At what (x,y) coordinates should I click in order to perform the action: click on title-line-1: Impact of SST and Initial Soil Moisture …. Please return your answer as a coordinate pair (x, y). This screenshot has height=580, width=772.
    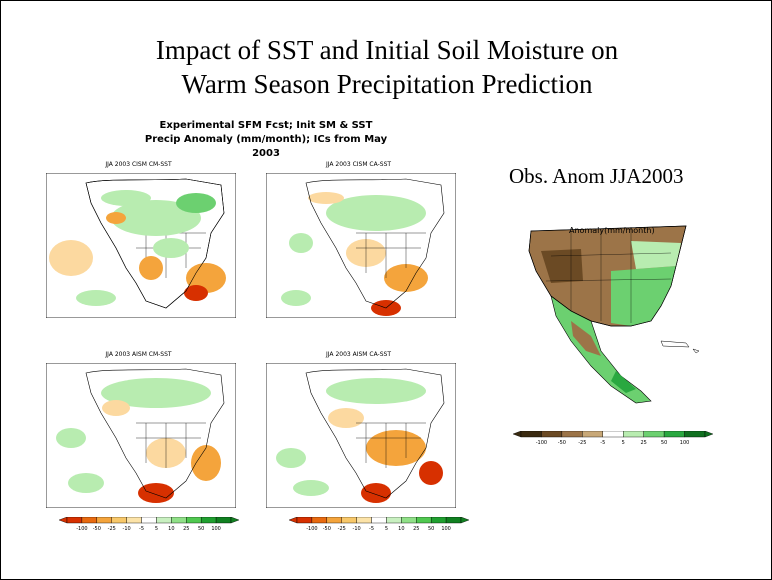
    Looking at the image, I should click on (387, 50).